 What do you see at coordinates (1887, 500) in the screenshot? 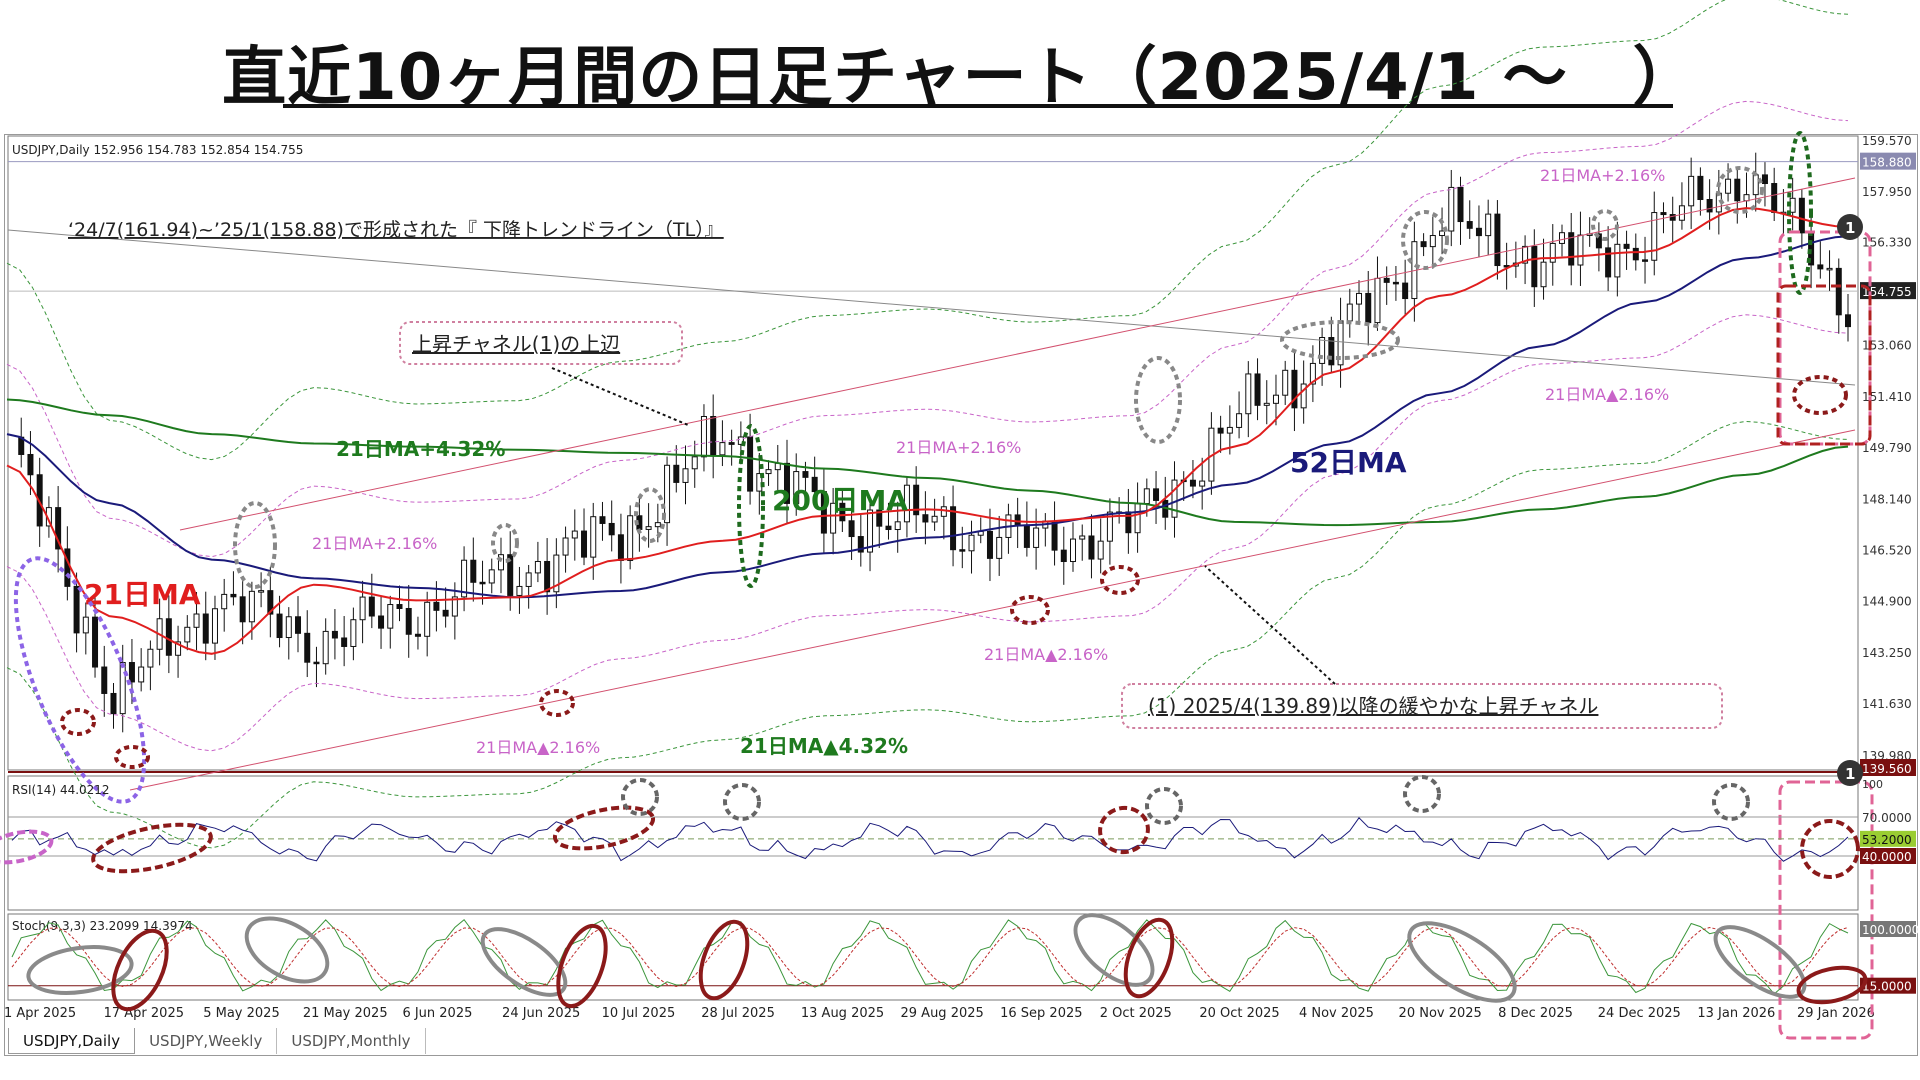
I see `price-axis-label: 148.140` at bounding box center [1887, 500].